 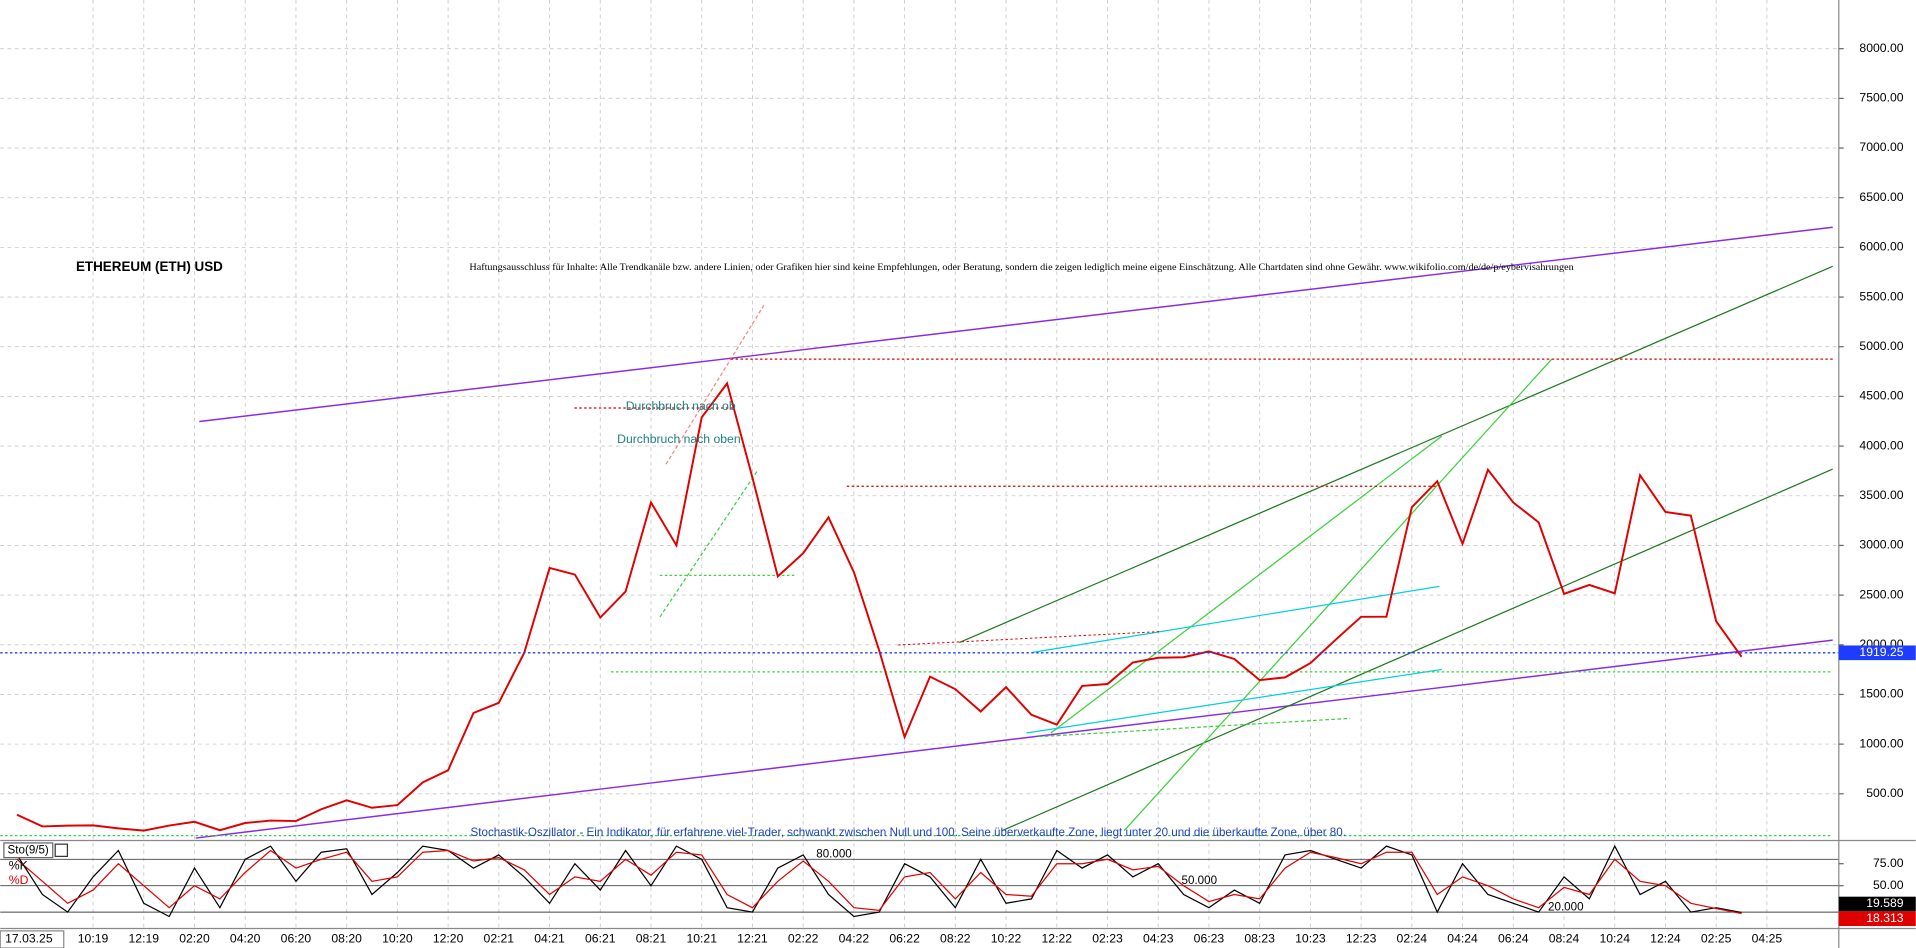 I want to click on x-tick-label: 02:21, so click(x=499, y=939).